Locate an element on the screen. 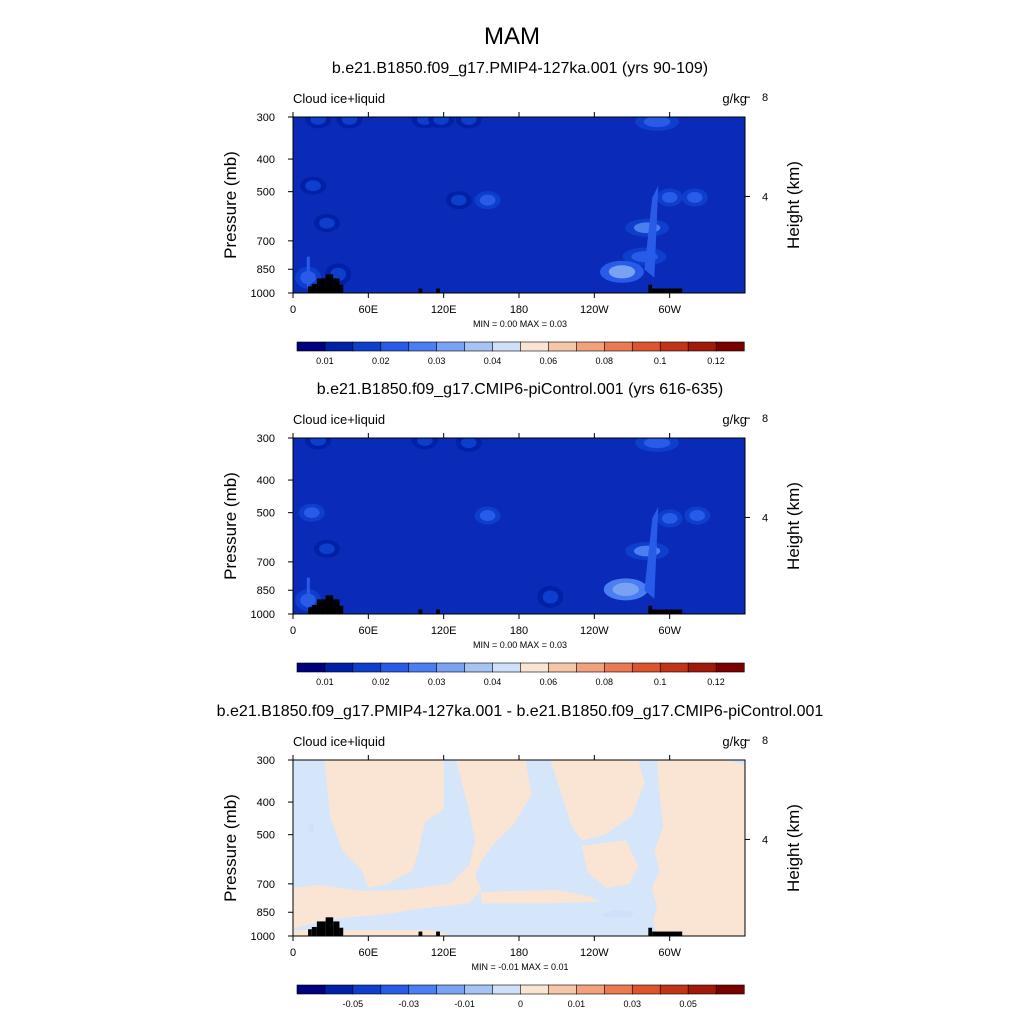  x-tick-label: 180 is located at coordinates (519, 631).